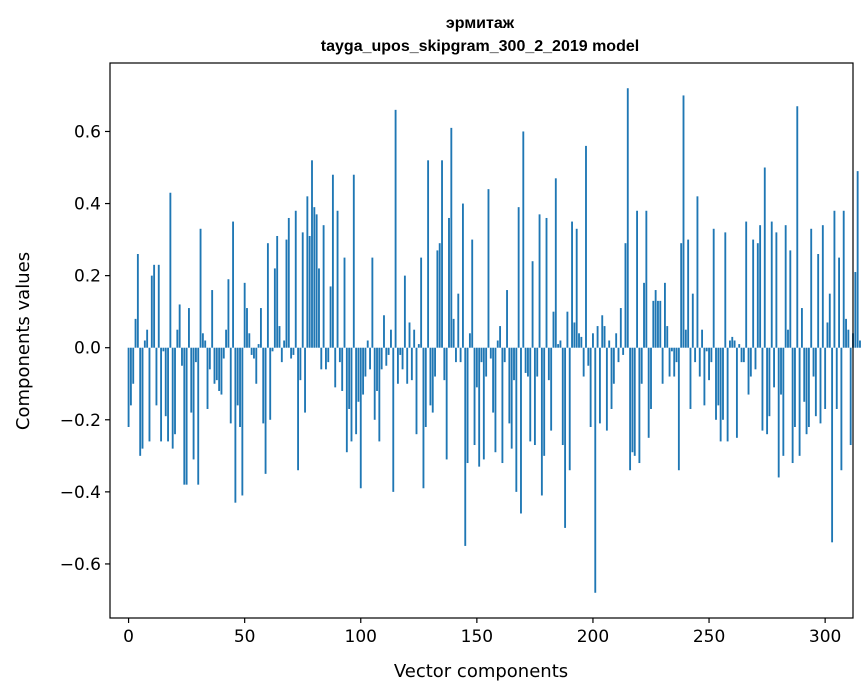 The height and width of the screenshot is (696, 867). I want to click on x-tick-label: 150, so click(477, 637).